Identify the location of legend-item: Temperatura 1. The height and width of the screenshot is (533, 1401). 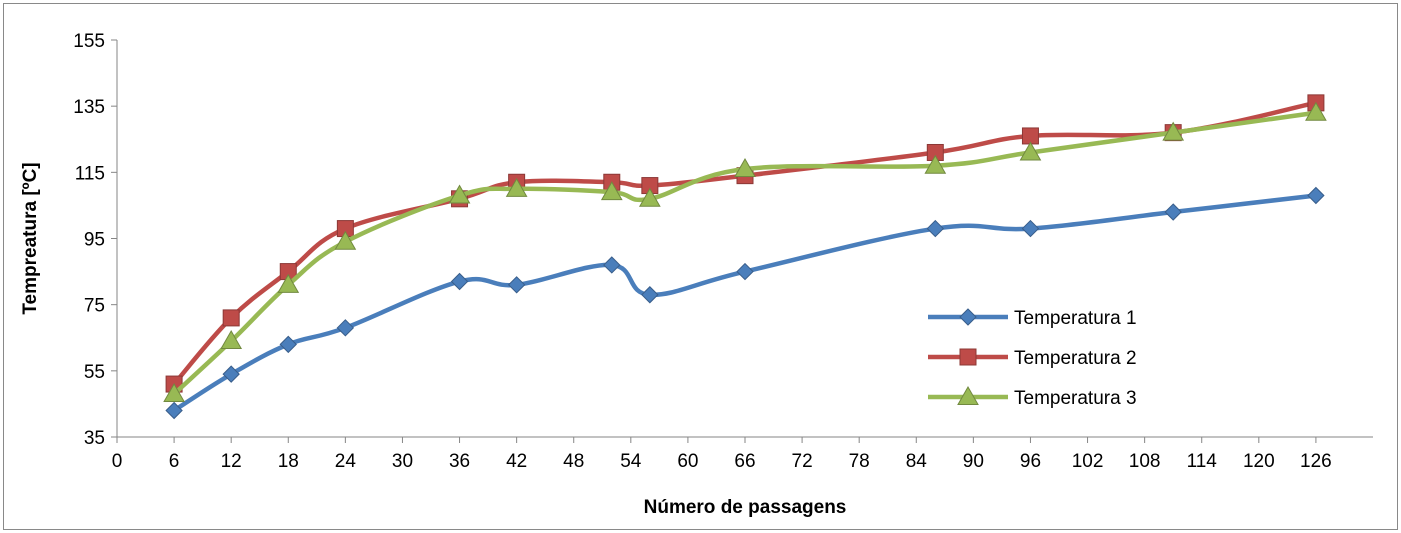
(1032, 318).